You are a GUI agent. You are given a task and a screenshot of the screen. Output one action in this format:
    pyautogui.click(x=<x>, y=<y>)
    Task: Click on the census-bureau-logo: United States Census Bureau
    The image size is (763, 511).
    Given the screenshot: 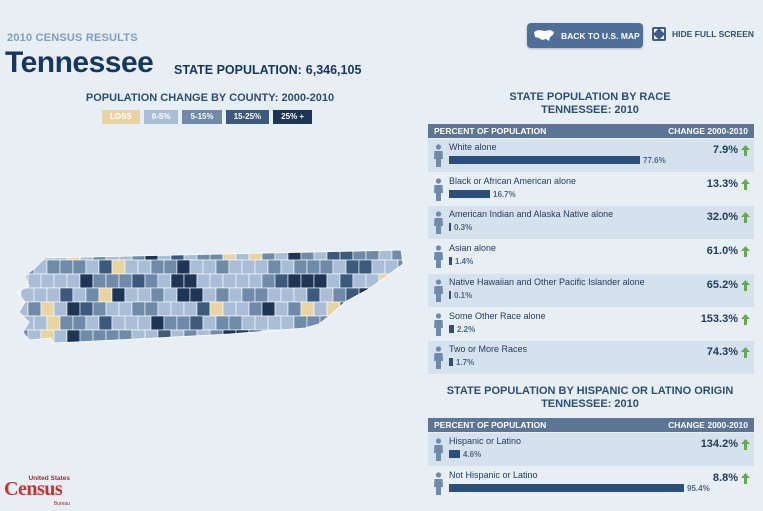 What is the action you would take?
    pyautogui.click(x=37, y=491)
    